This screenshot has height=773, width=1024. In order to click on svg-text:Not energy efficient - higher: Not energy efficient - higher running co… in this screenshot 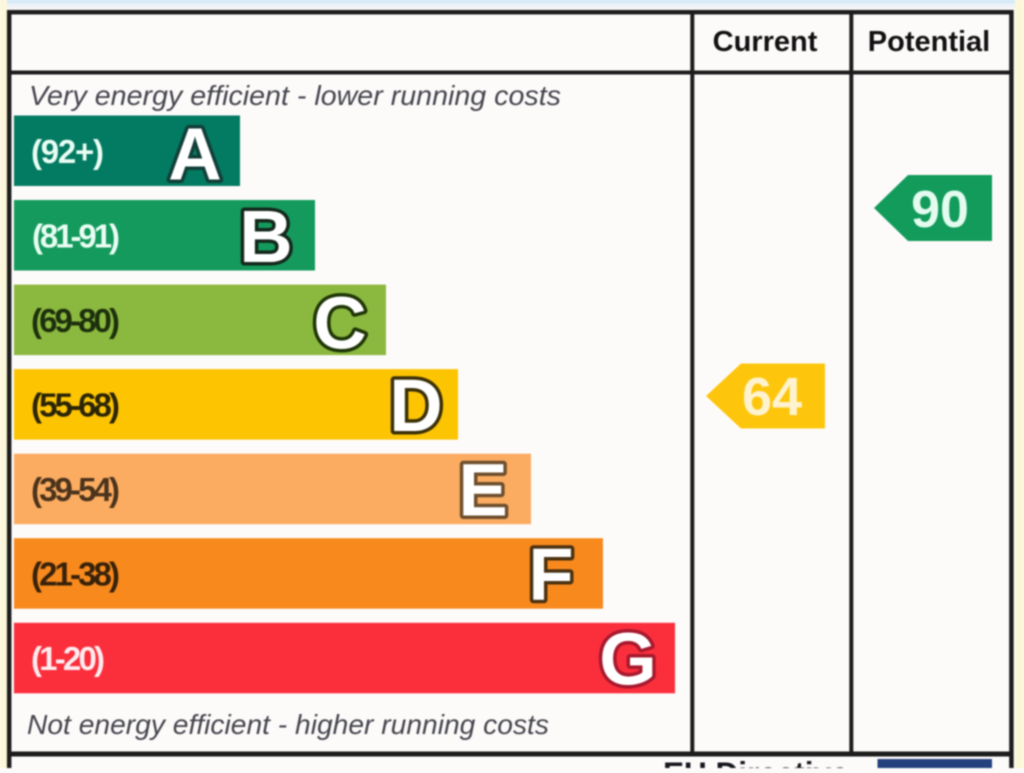, I will do `click(288, 724)`.